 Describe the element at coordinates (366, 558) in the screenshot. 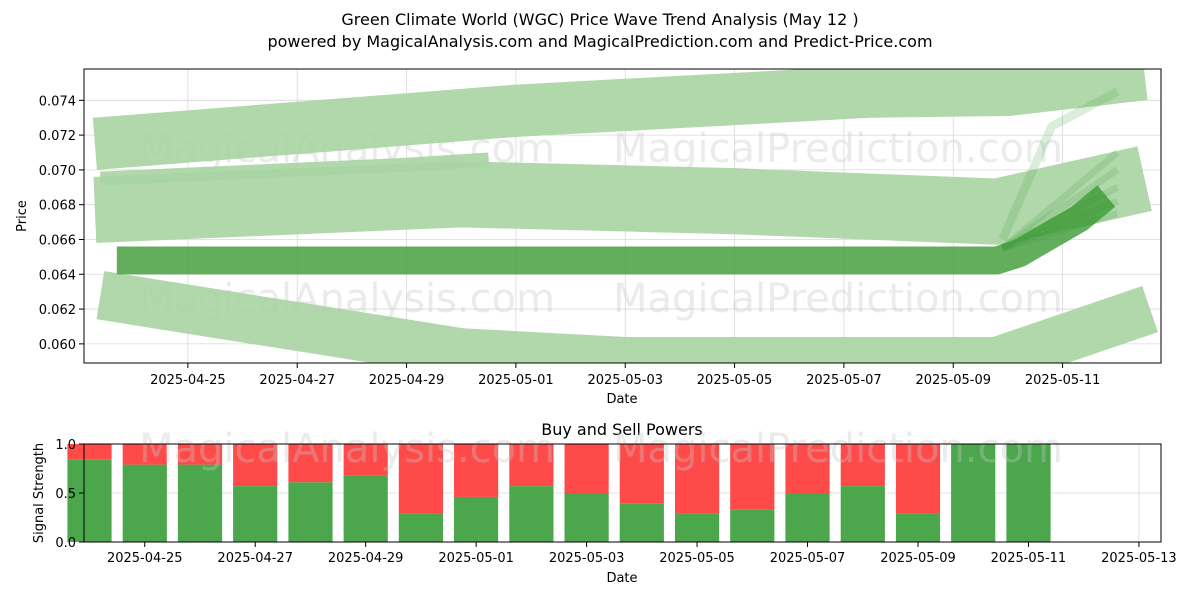

I see `bottom-x-tick-label: 2025-04-29` at that location.